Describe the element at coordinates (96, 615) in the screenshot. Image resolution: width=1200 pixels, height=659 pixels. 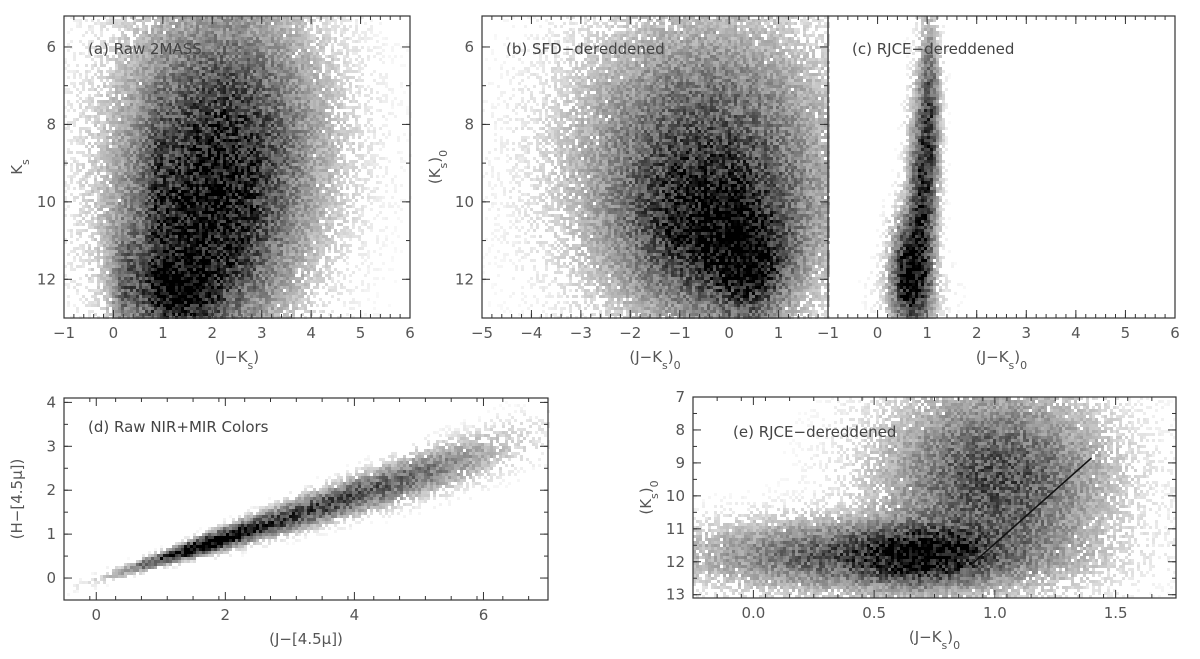
I see `x-tick-label-d: 0` at that location.